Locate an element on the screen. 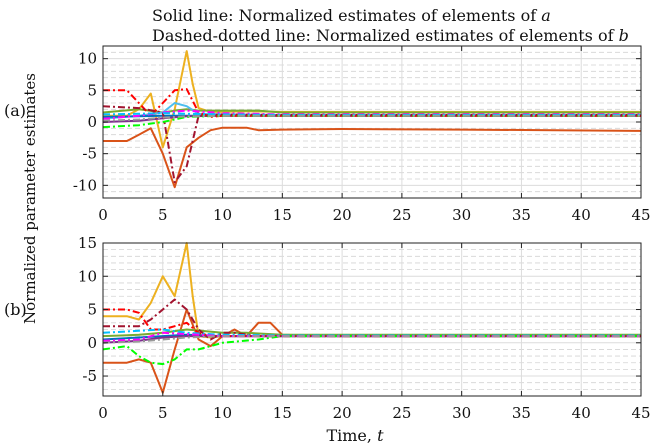 This screenshot has height=448, width=650. x-axis-label: Time, t is located at coordinates (355, 435).